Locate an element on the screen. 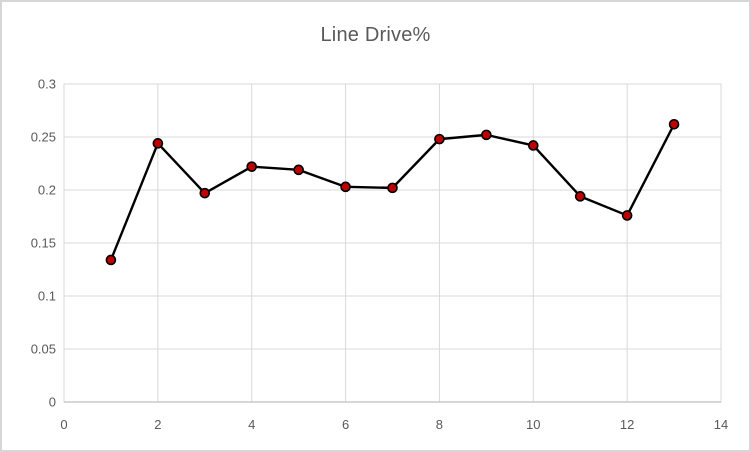 The image size is (751, 452). y-tick-label: 0.1 is located at coordinates (47, 296).